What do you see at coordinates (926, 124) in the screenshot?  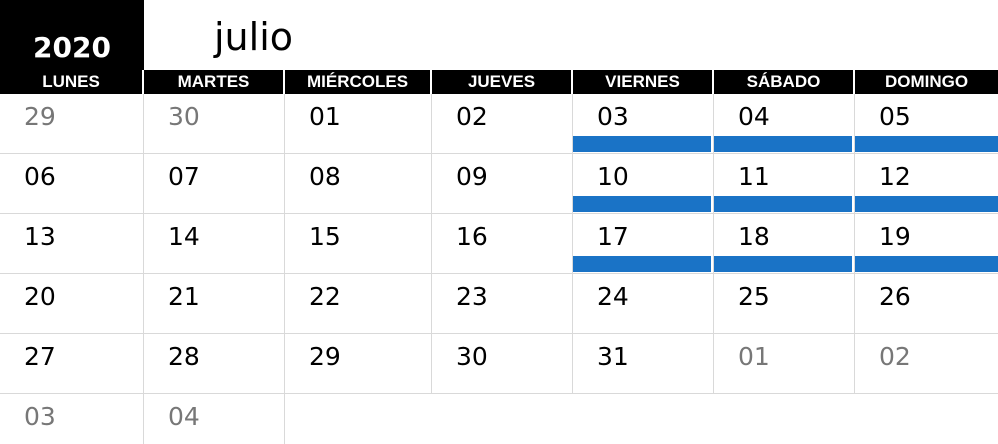 I see `day-cell: 05` at bounding box center [926, 124].